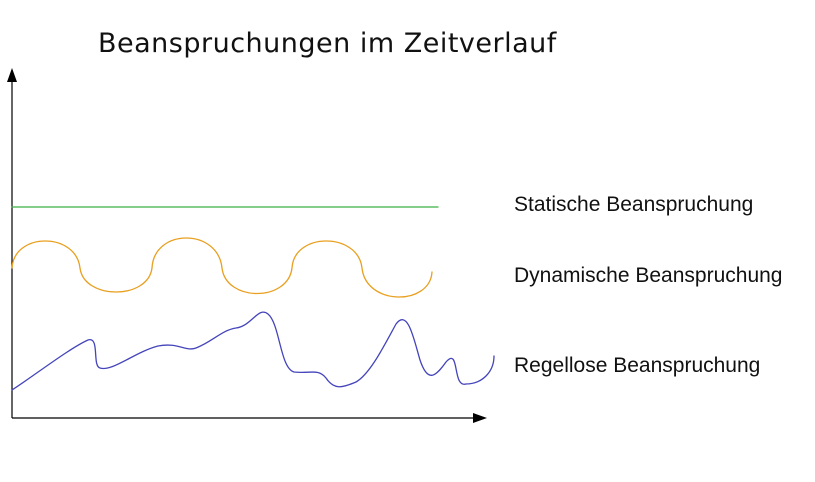 The height and width of the screenshot is (482, 815). I want to click on diagram-title: Beanspruchungen im Zeitverlauf, so click(328, 43).